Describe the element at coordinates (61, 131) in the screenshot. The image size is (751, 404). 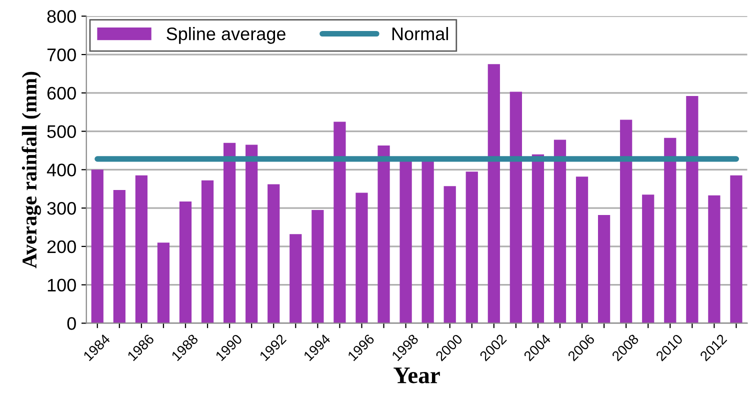
I see `y-tick-label: 500` at that location.